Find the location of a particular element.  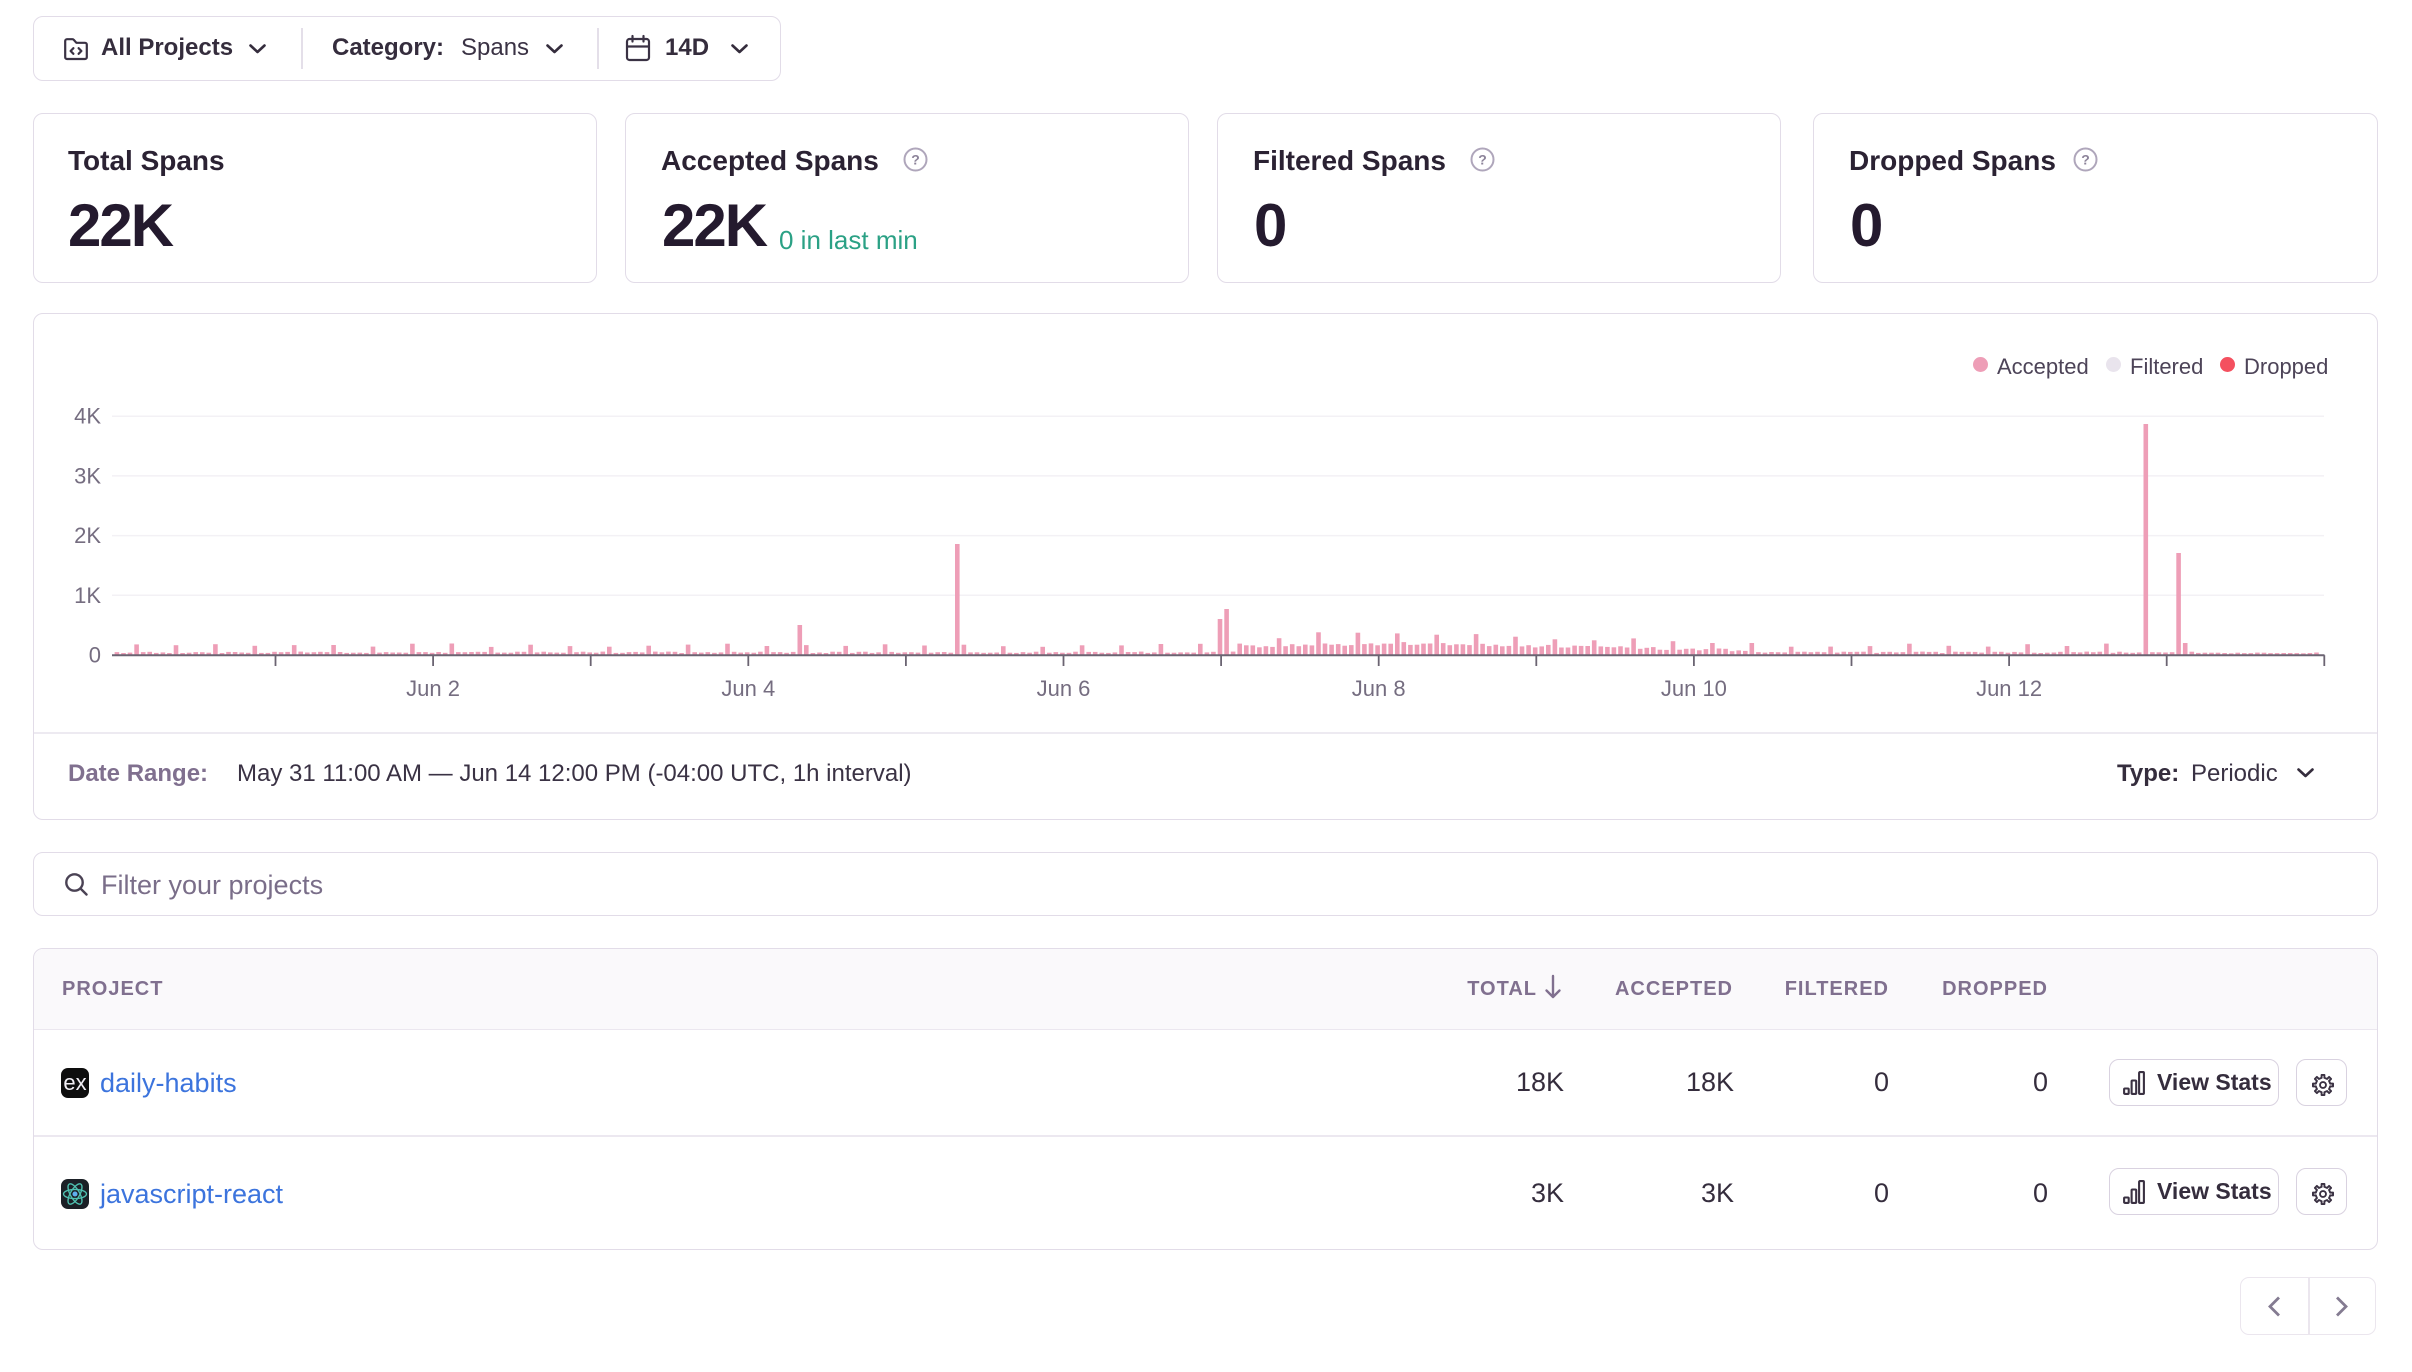

svg-text: Jun 8 is located at coordinates (1379, 688).